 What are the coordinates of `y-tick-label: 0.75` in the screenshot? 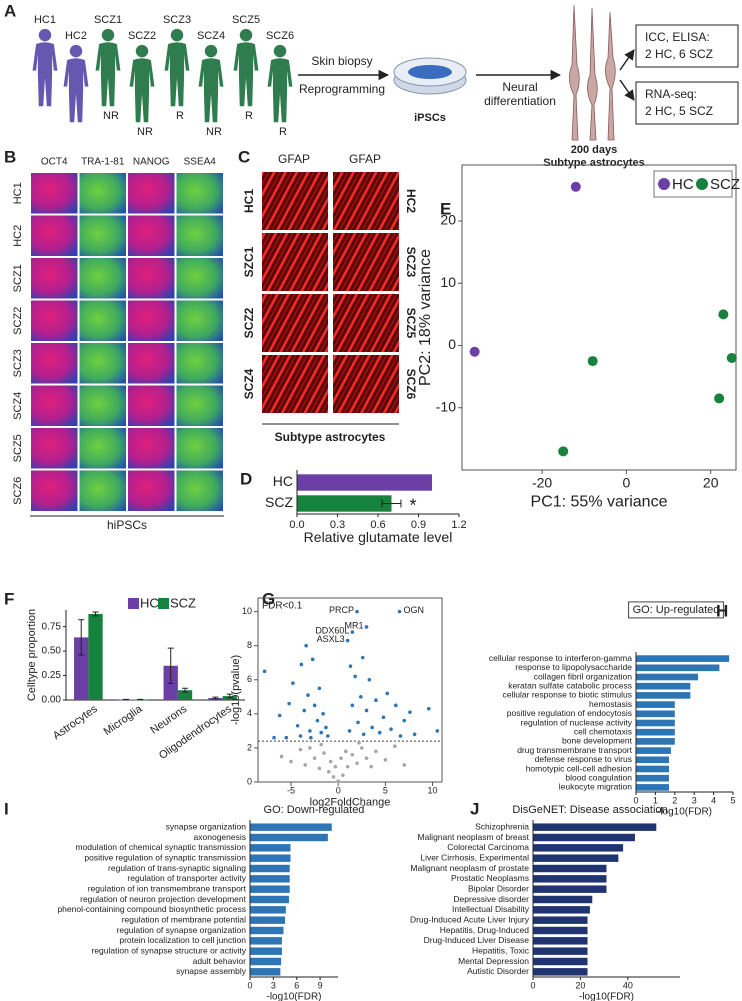 It's located at (52, 626).